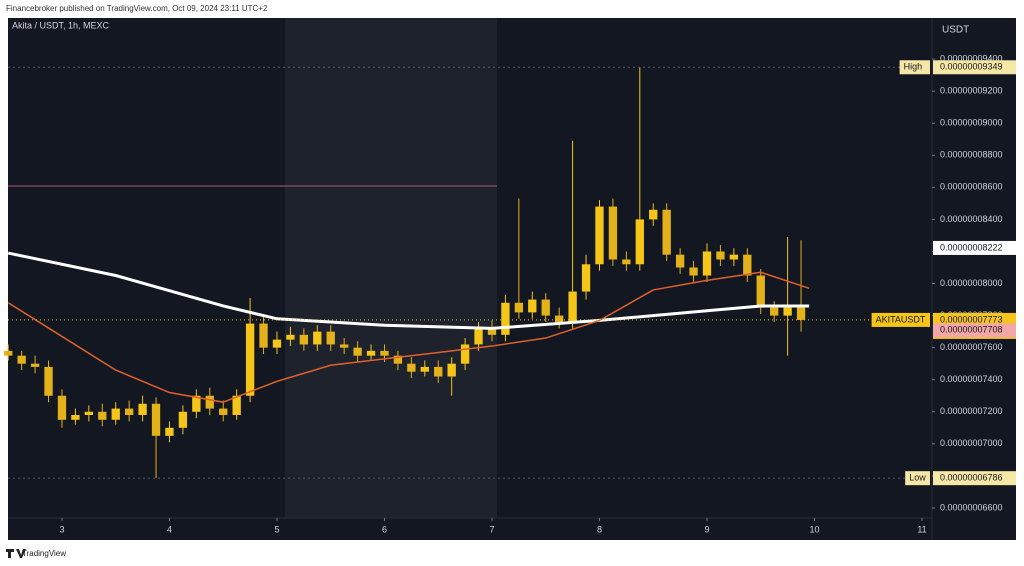 The image size is (1024, 566). Describe the element at coordinates (61, 25) in the screenshot. I see `chart-title: Akita / USDT, 1h, MEXC` at that location.